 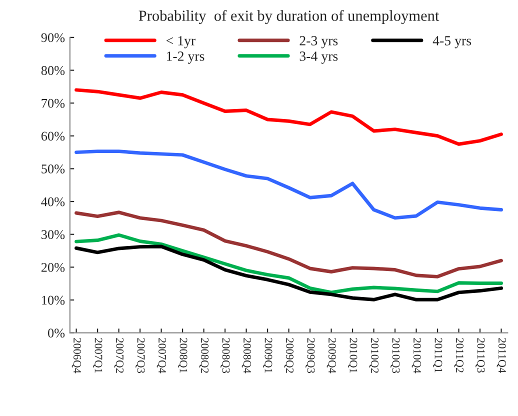 What do you see at coordinates (119, 355) in the screenshot?
I see `x-tick-label: 2007Q2` at bounding box center [119, 355].